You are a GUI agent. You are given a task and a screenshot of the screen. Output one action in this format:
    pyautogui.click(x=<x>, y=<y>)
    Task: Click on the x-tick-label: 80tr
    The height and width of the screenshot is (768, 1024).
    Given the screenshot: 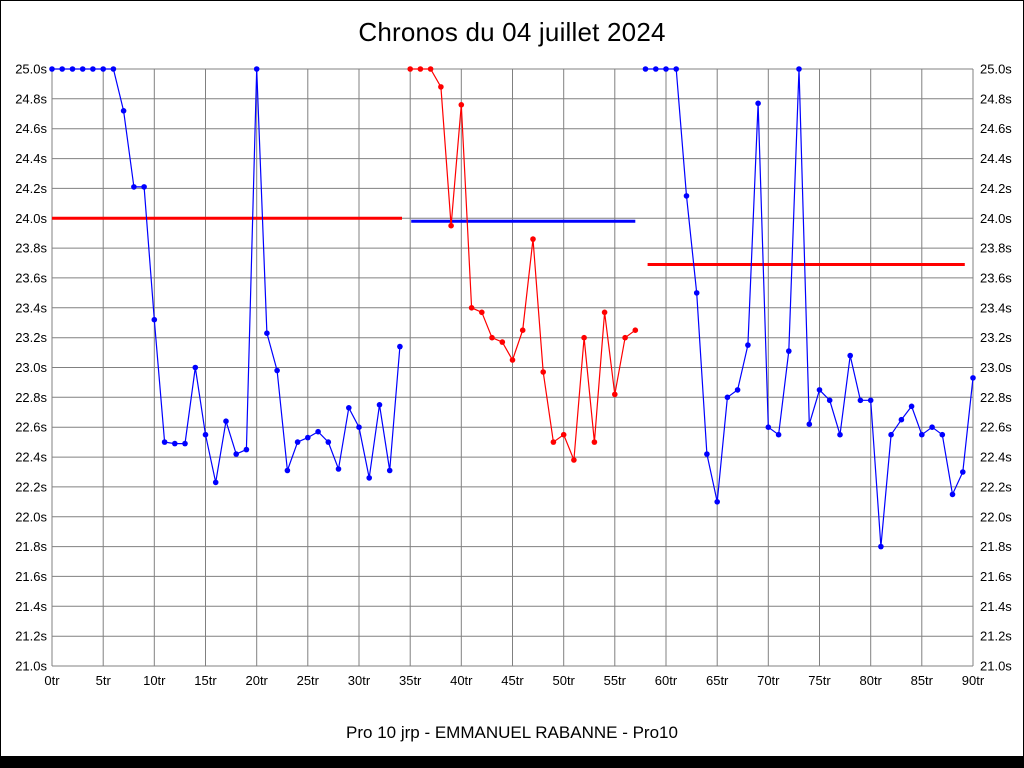 What is the action you would take?
    pyautogui.click(x=870, y=680)
    